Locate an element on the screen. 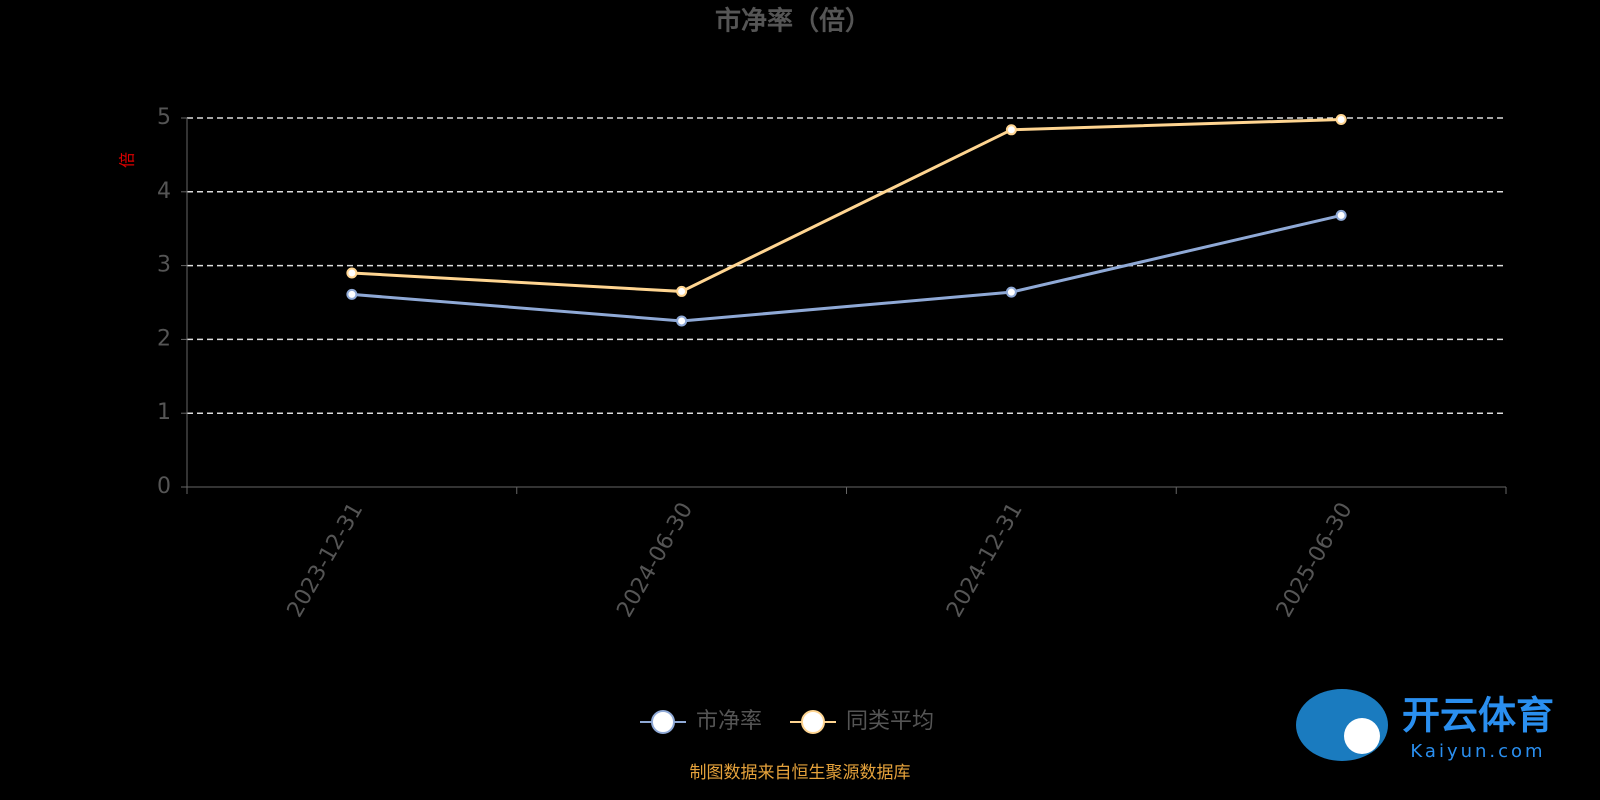 The width and height of the screenshot is (1600, 800). y-tick-label: 1 is located at coordinates (164, 412).